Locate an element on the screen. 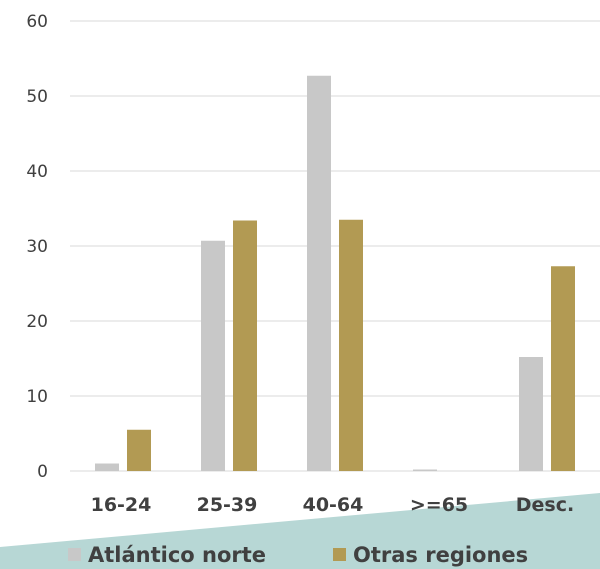 The image size is (600, 569). legend-label: Otras regiones is located at coordinates (440, 555).